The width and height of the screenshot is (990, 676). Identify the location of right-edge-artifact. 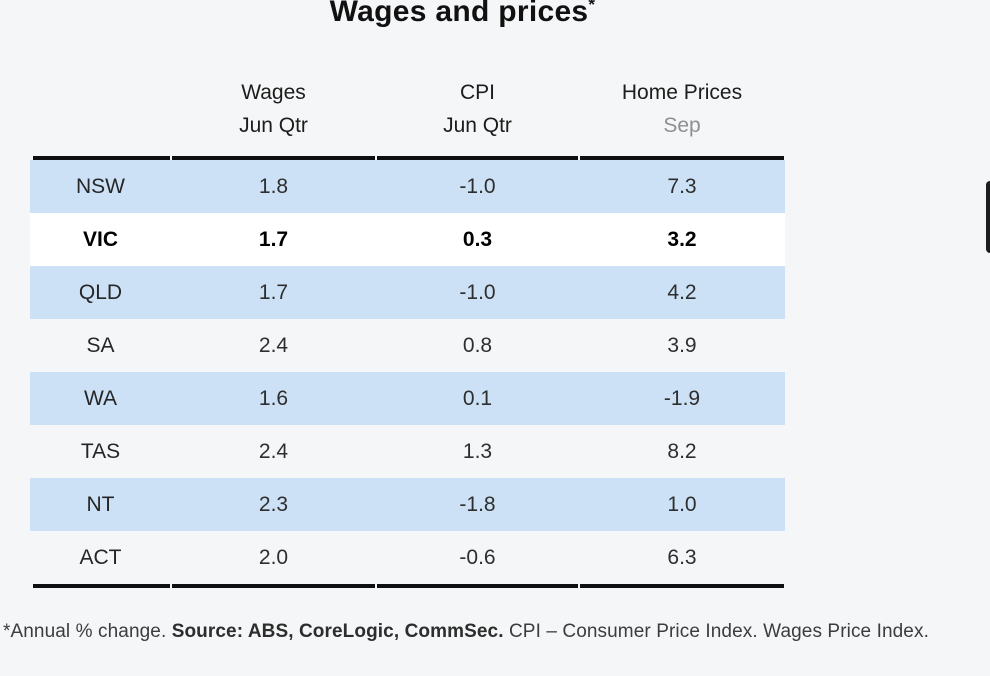
(988, 217).